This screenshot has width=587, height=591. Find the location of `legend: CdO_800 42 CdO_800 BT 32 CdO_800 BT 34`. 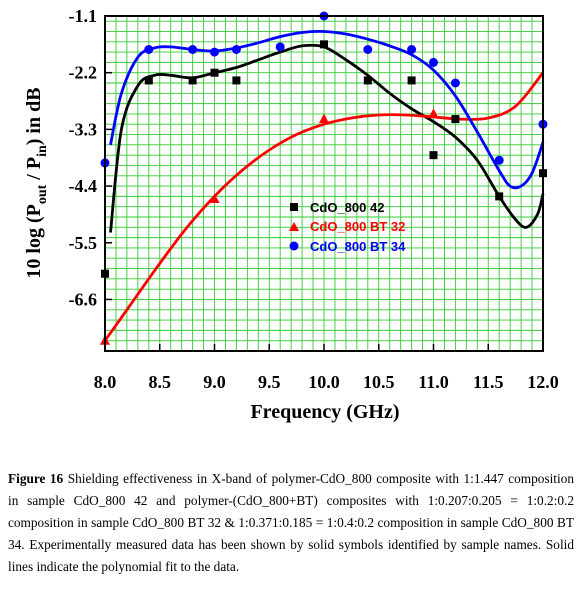

legend: CdO_800 42 CdO_800 BT 32 CdO_800 BT 34 is located at coordinates (347, 227).